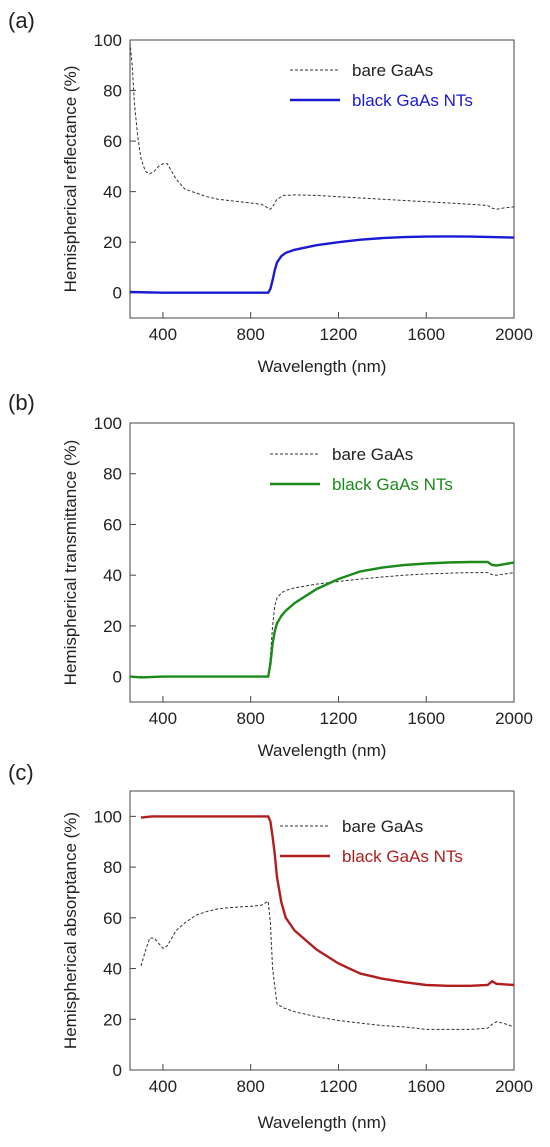 The width and height of the screenshot is (550, 1147). I want to click on panel-letter: (b), so click(21, 402).